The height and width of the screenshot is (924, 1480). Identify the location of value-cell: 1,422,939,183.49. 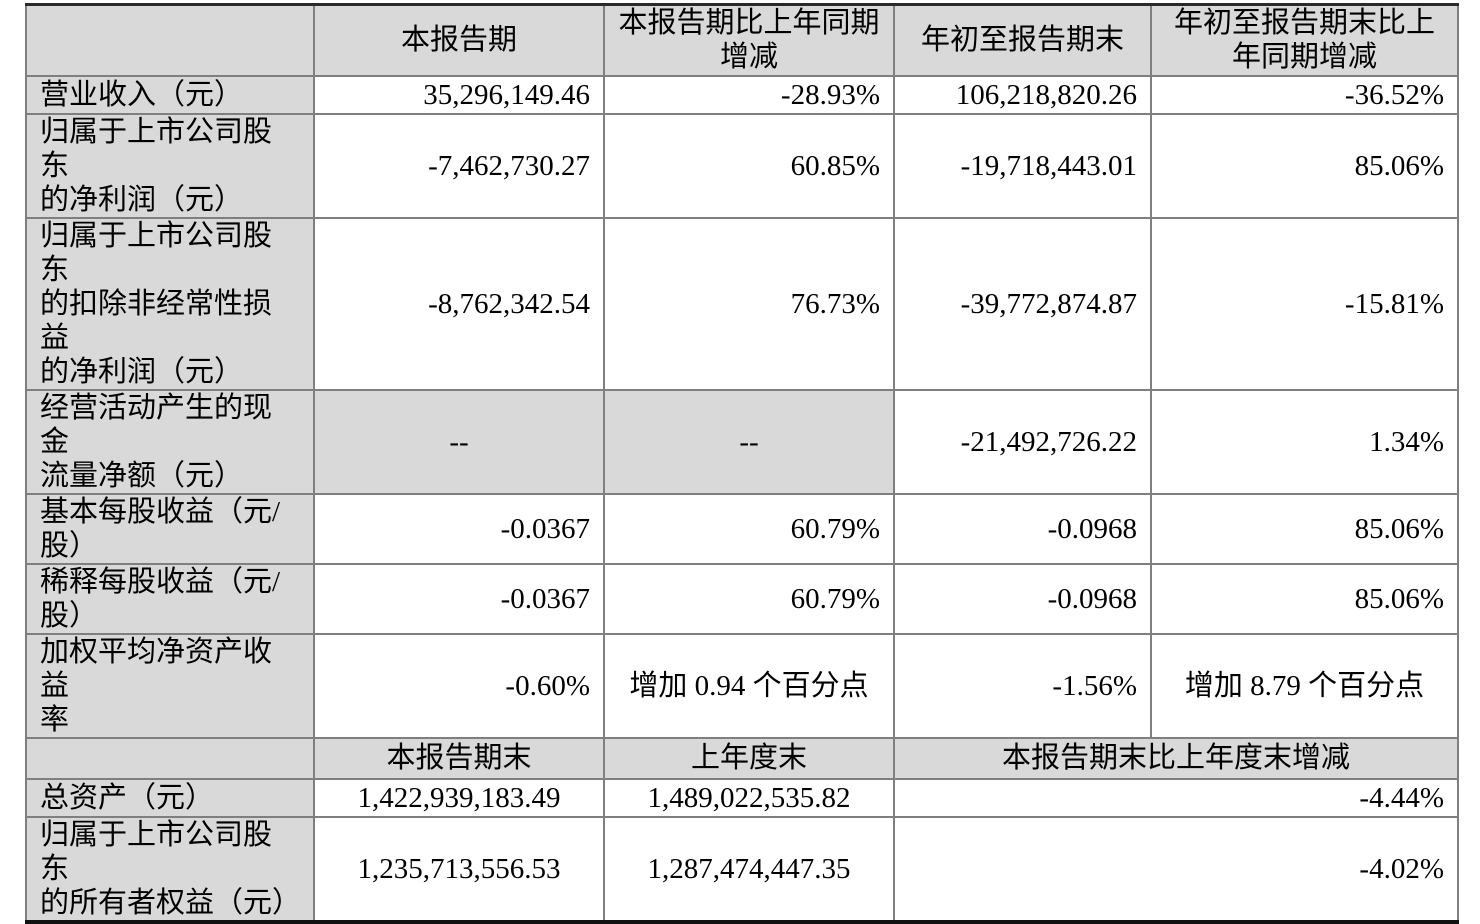
(459, 797).